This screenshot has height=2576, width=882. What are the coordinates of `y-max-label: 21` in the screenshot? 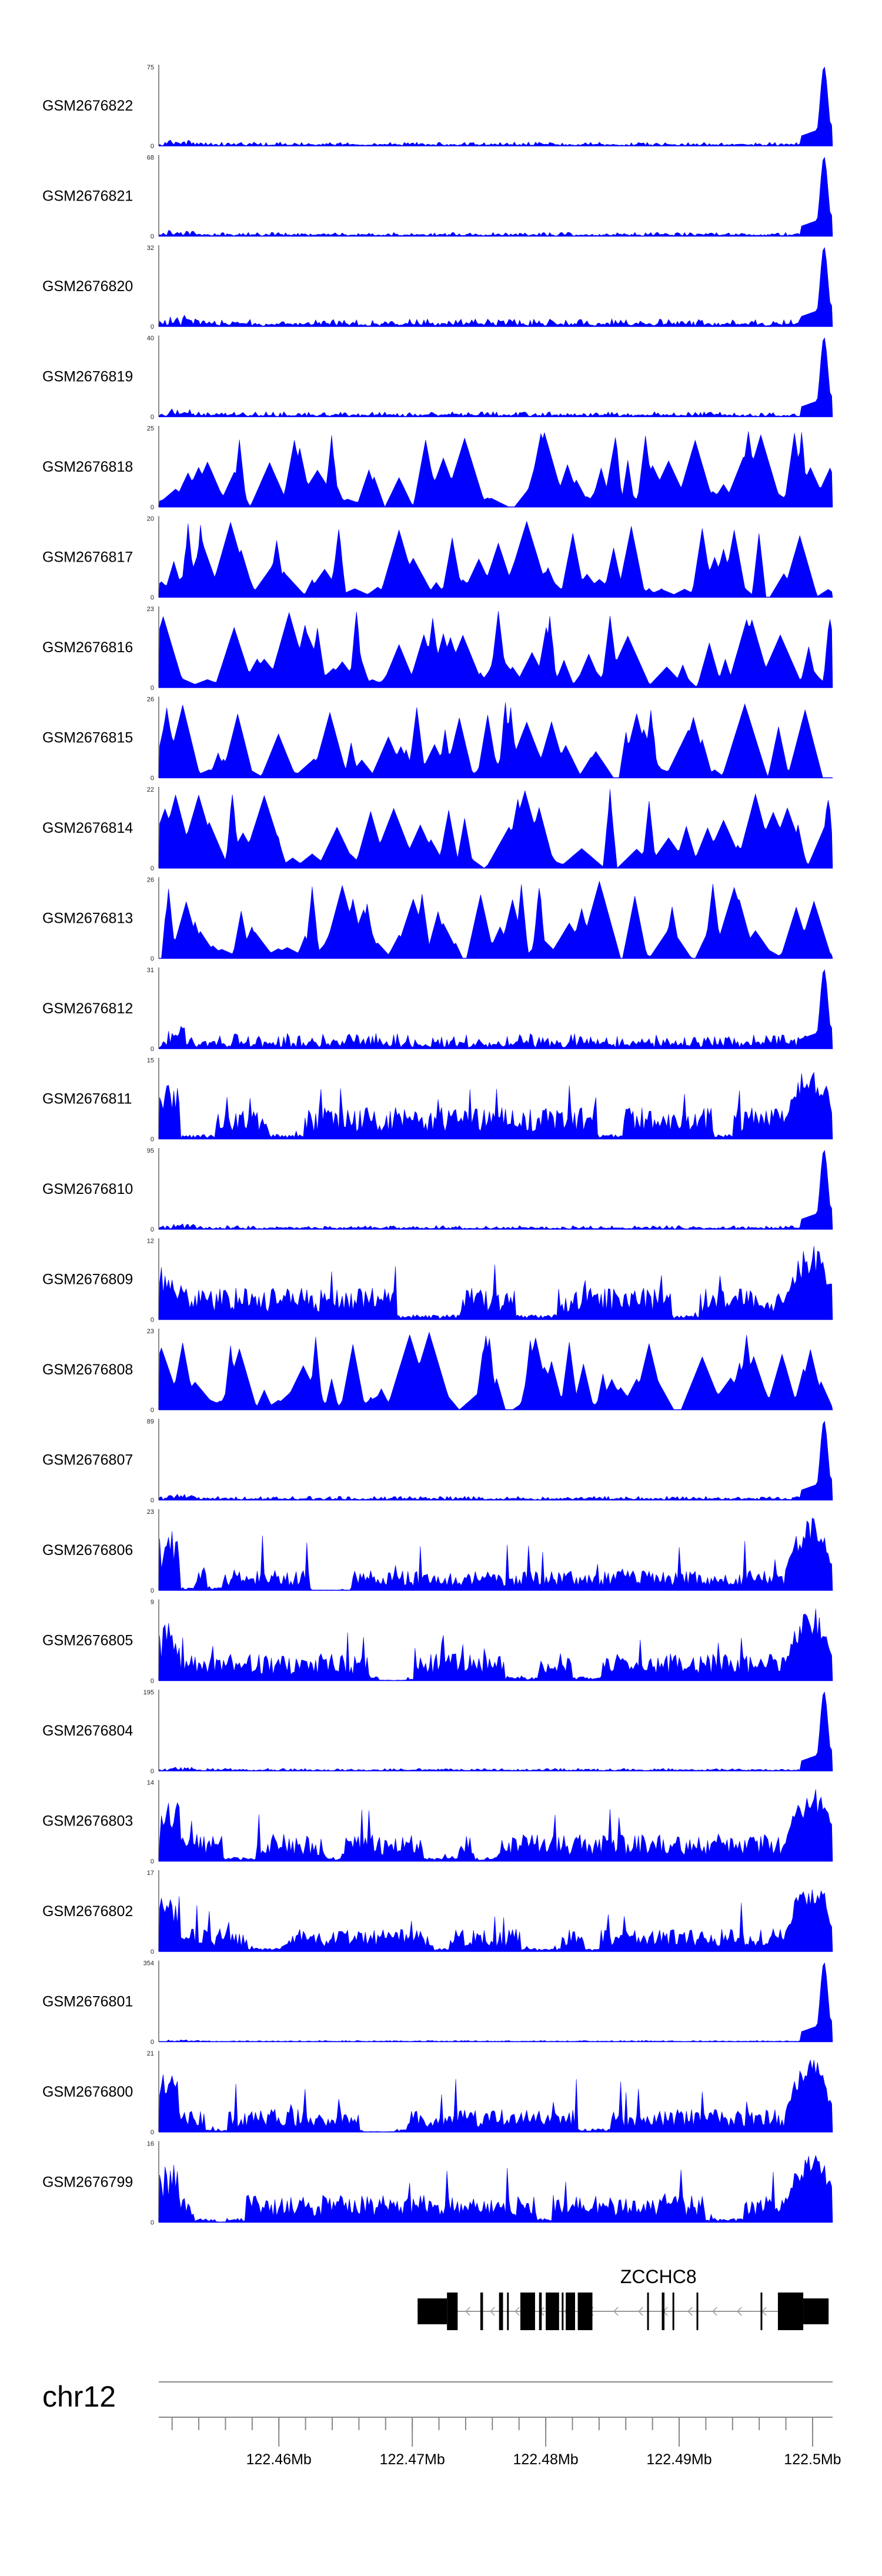 It's located at (150, 2053).